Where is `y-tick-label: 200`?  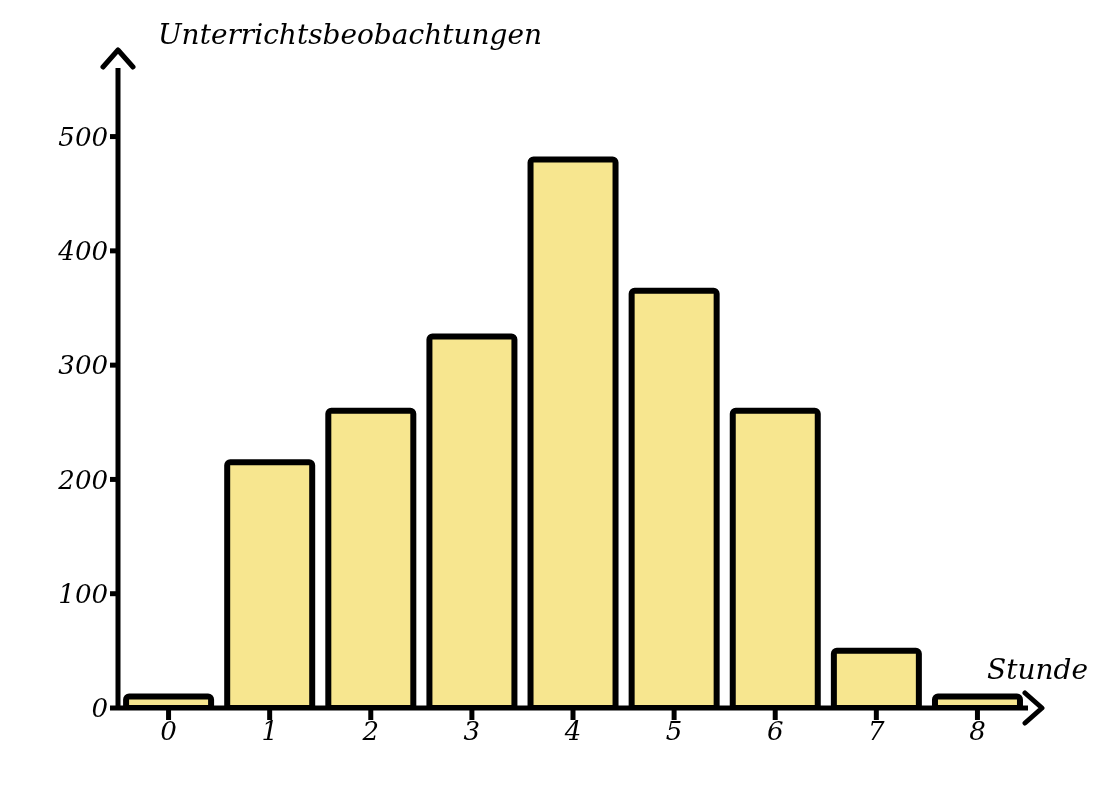
y-tick-label: 200 is located at coordinates (82, 479).